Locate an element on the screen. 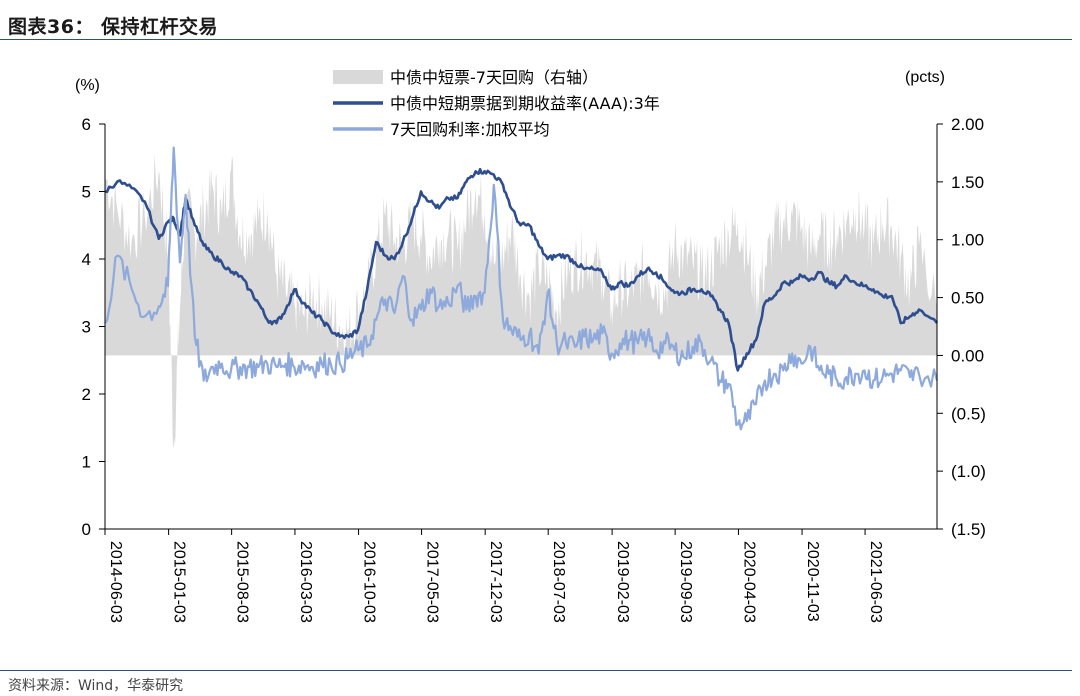 Image resolution: width=1080 pixels, height=696 pixels. x-tick-label: 2014-06-03 is located at coordinates (115, 582).